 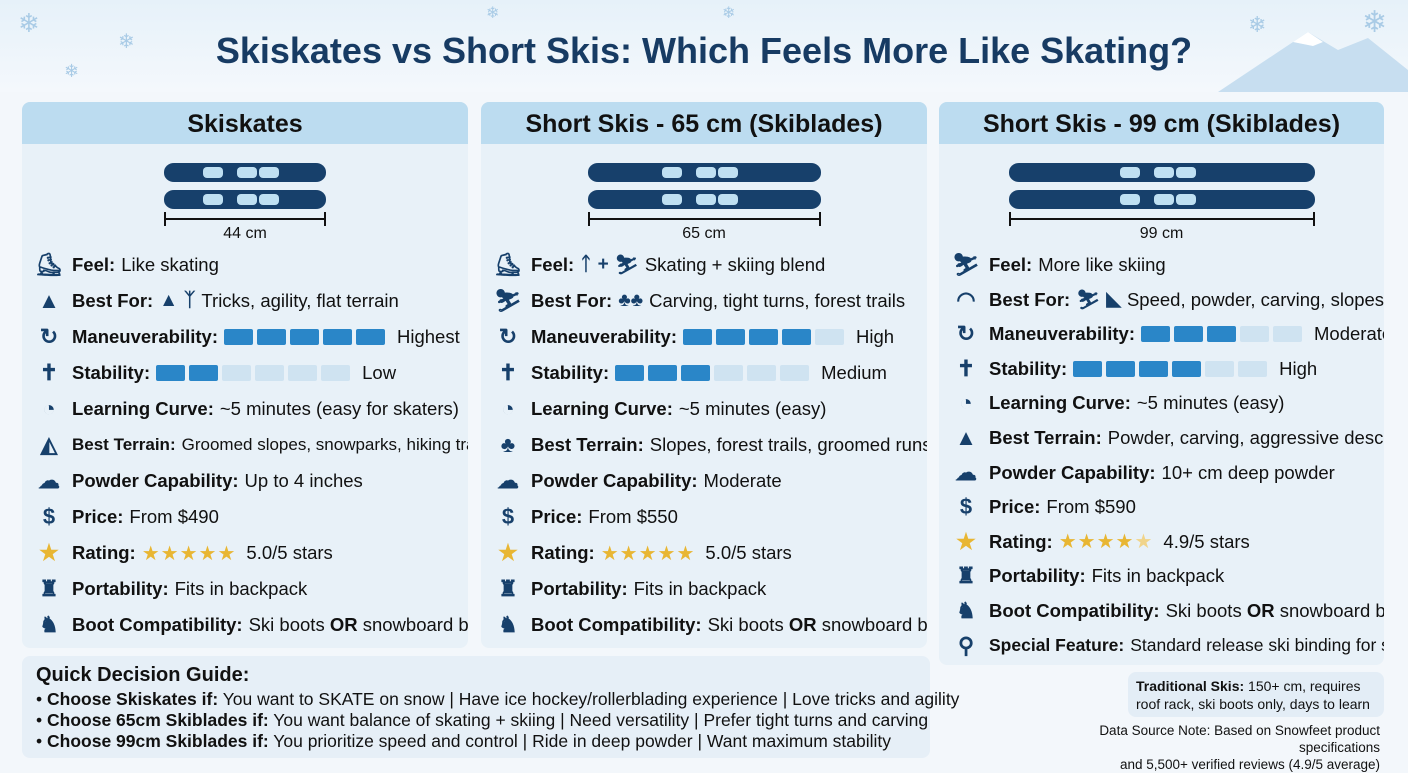 What do you see at coordinates (339, 408) in the screenshot?
I see `spec-value: ~5 minutes (easy for skaters)` at bounding box center [339, 408].